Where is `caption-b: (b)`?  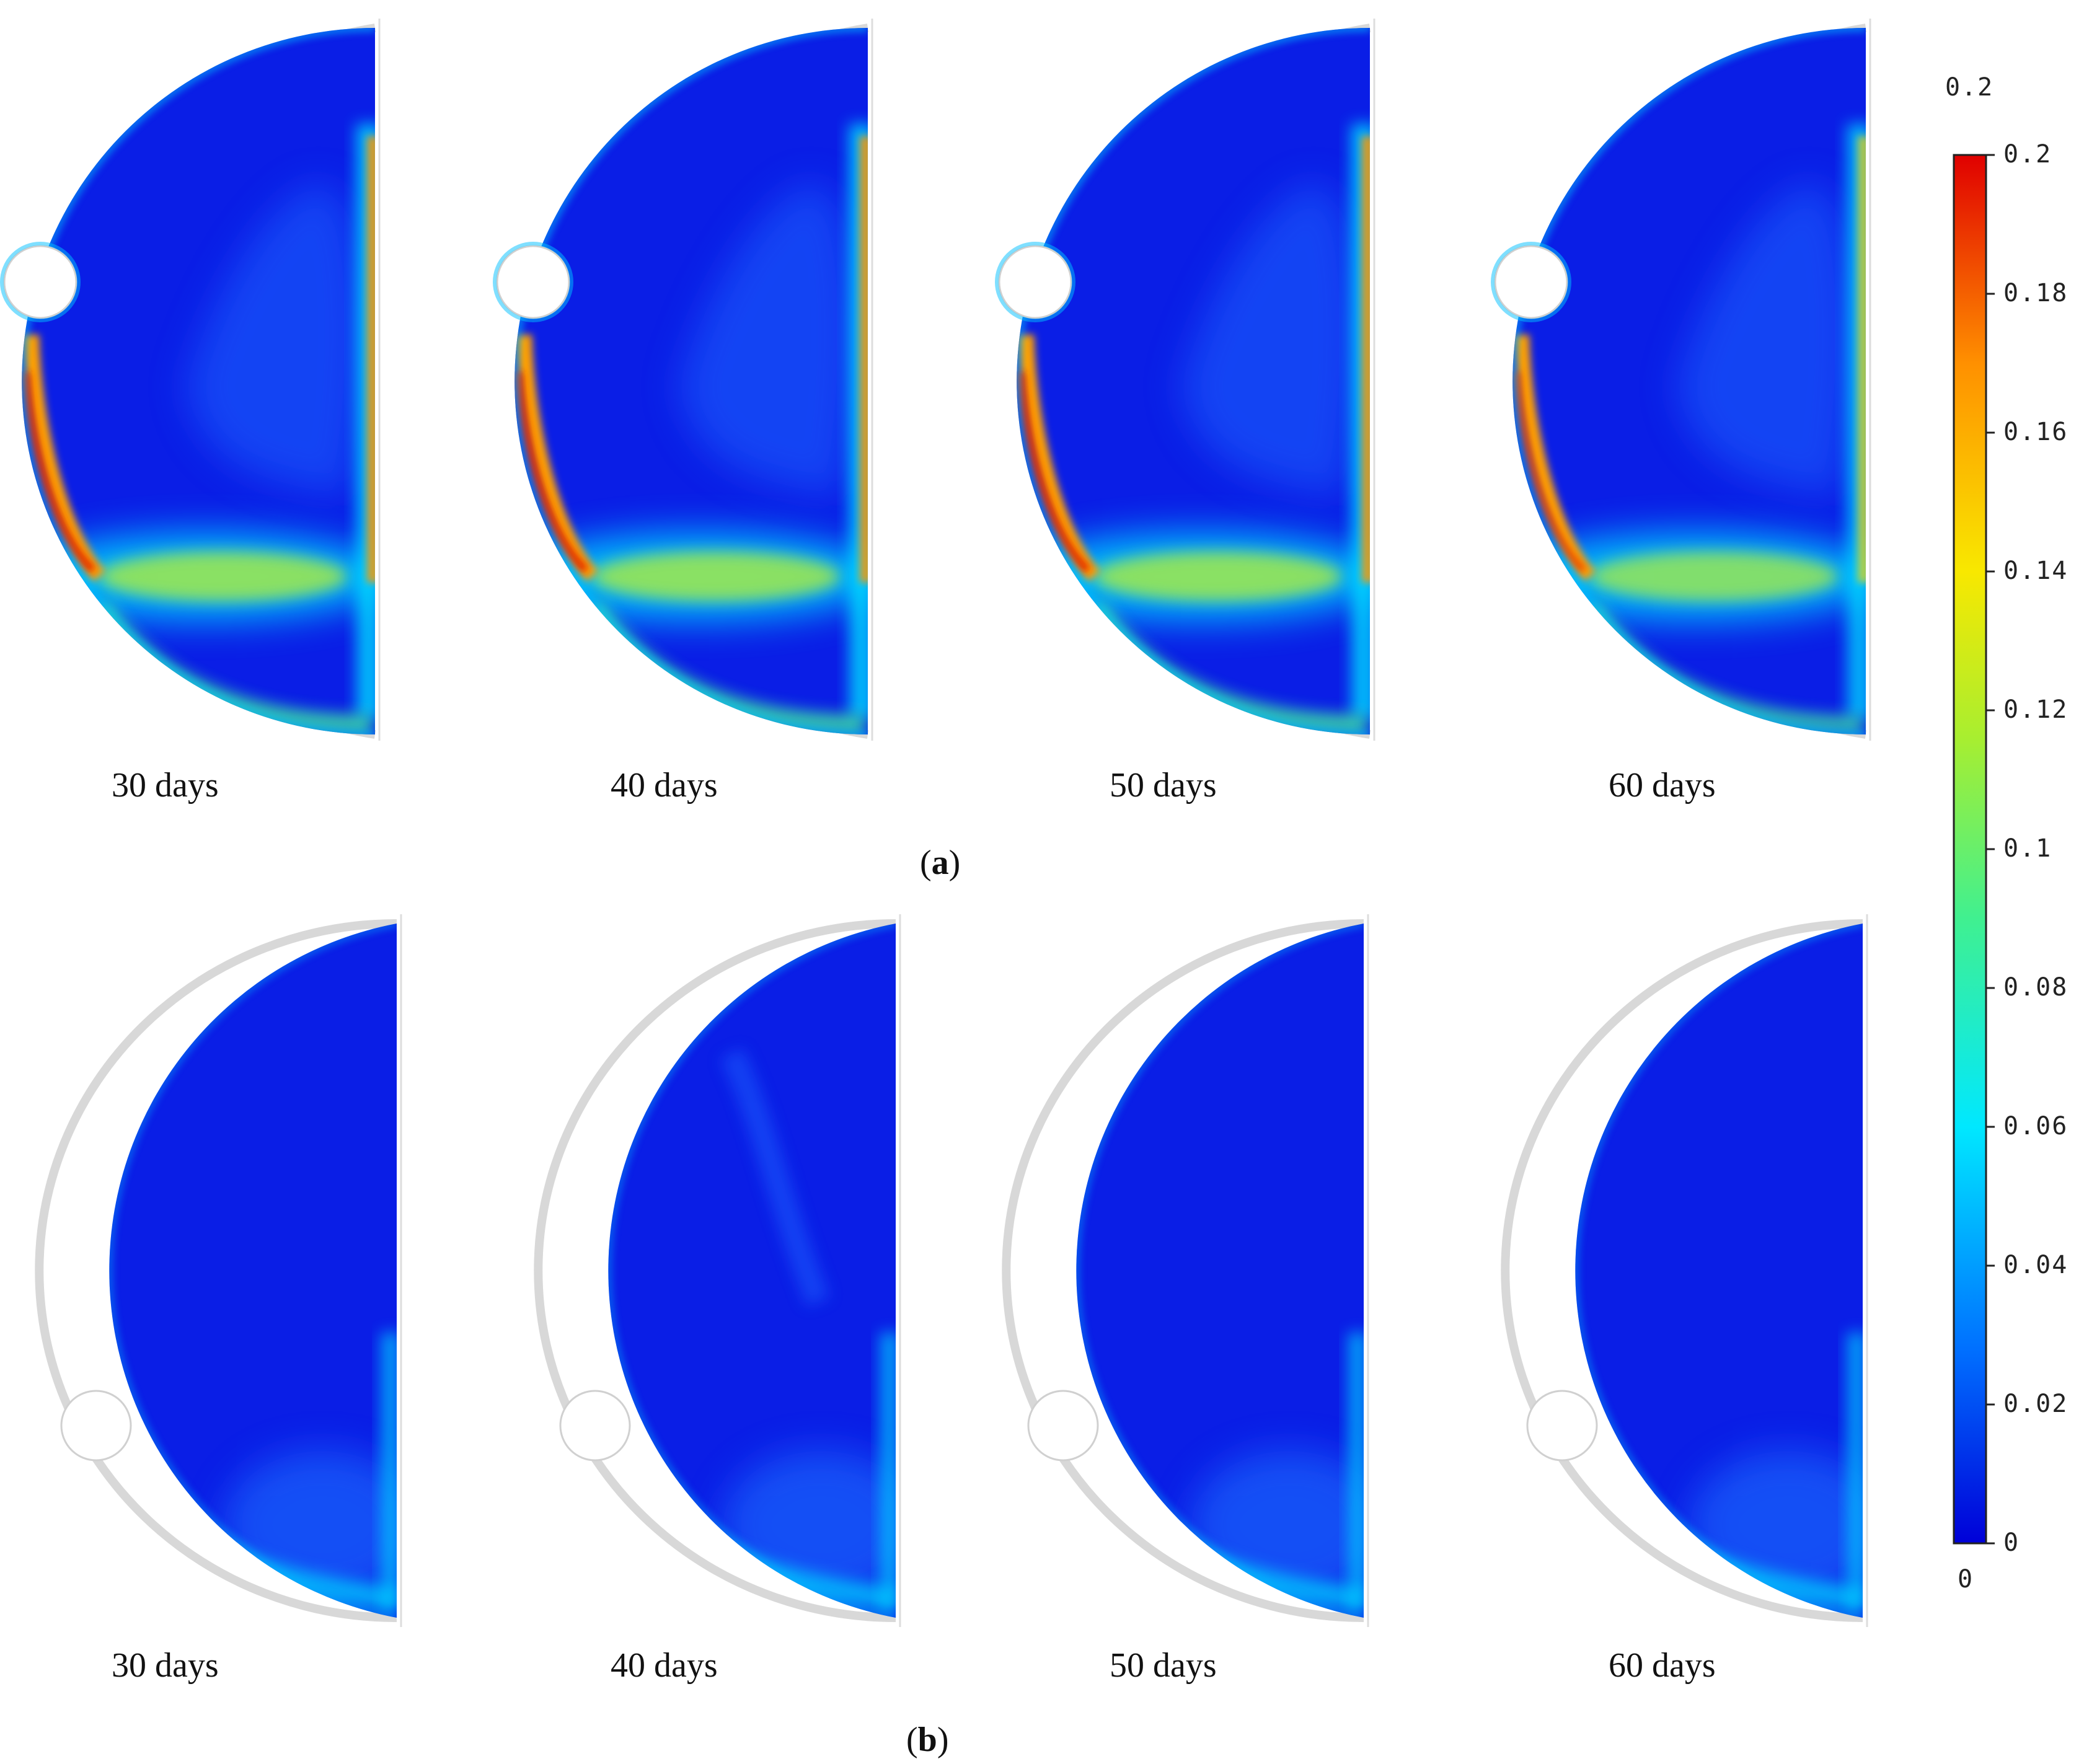 caption-b: (b) is located at coordinates (927, 1740).